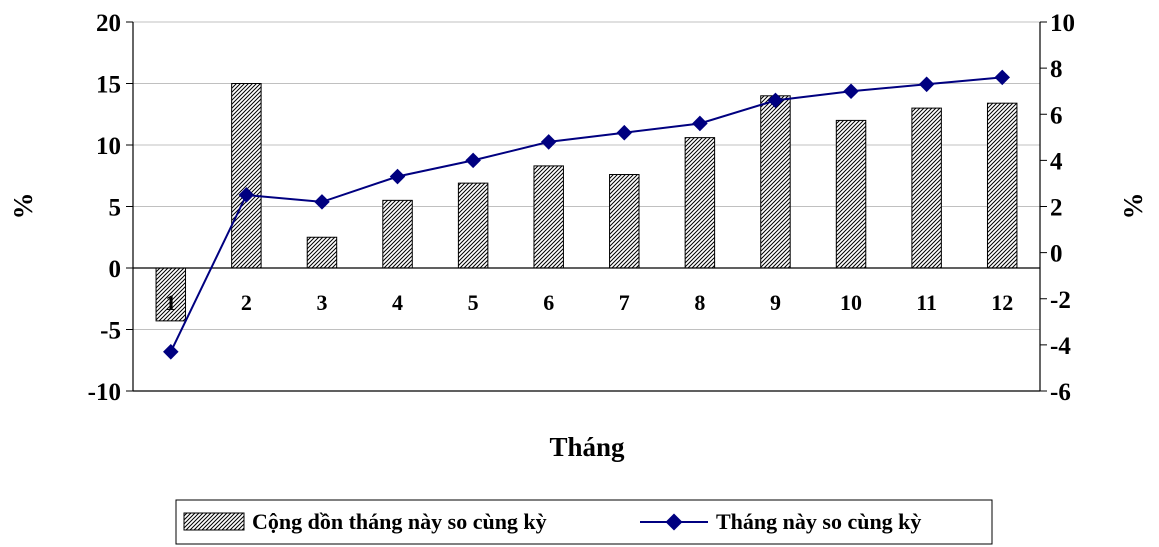  What do you see at coordinates (108, 85) in the screenshot?
I see `left-tick-label: 15` at bounding box center [108, 85].